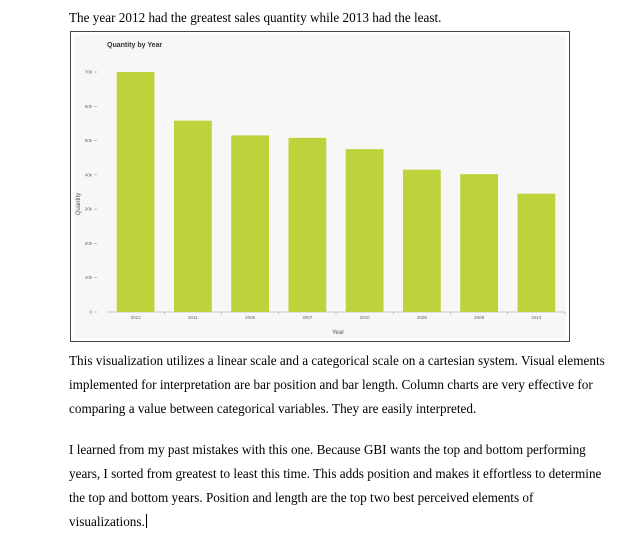 The width and height of the screenshot is (635, 548). I want to click on y-tick-label: 60k, so click(89, 106).